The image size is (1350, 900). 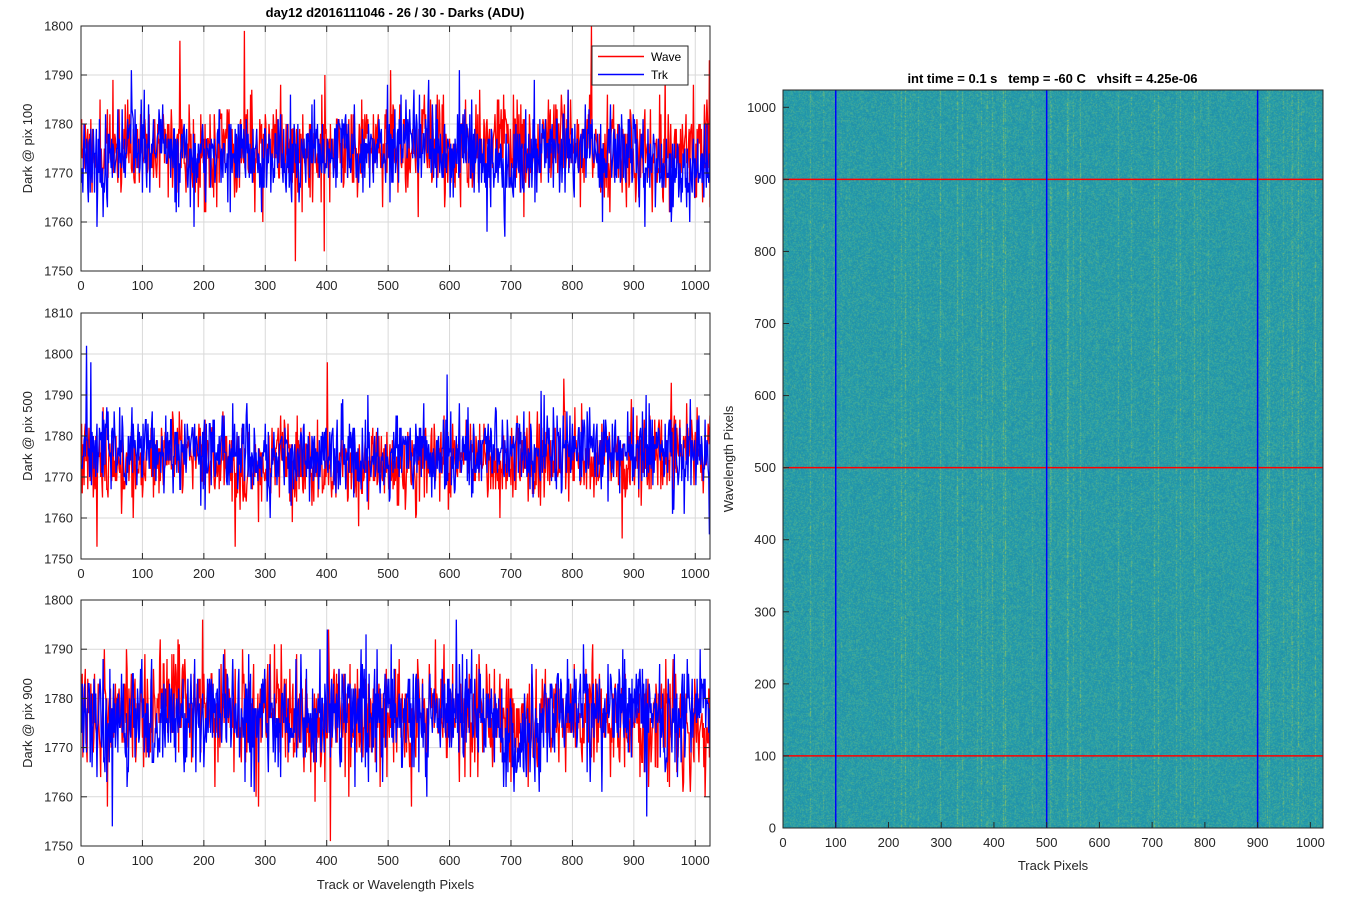 I want to click on heatmap-x-tick-label: 1000, so click(x=1310, y=842).